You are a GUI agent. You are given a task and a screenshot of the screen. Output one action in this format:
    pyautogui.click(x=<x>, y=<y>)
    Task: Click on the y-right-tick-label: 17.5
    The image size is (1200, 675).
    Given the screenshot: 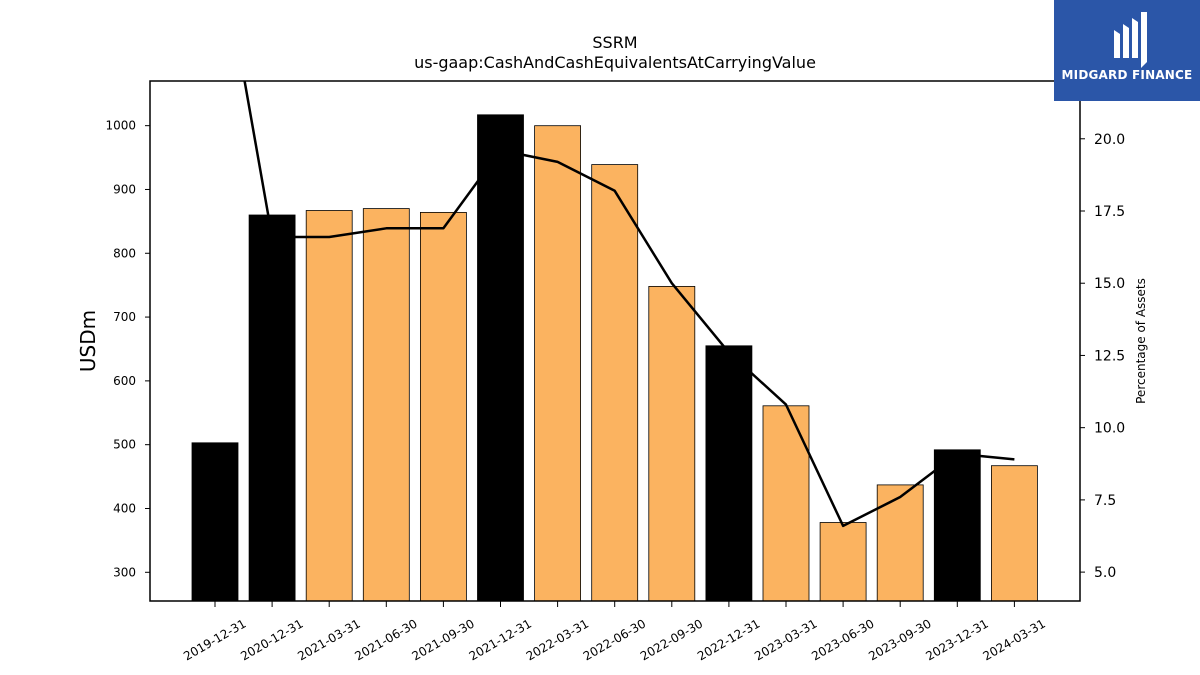 What is the action you would take?
    pyautogui.click(x=1109, y=212)
    